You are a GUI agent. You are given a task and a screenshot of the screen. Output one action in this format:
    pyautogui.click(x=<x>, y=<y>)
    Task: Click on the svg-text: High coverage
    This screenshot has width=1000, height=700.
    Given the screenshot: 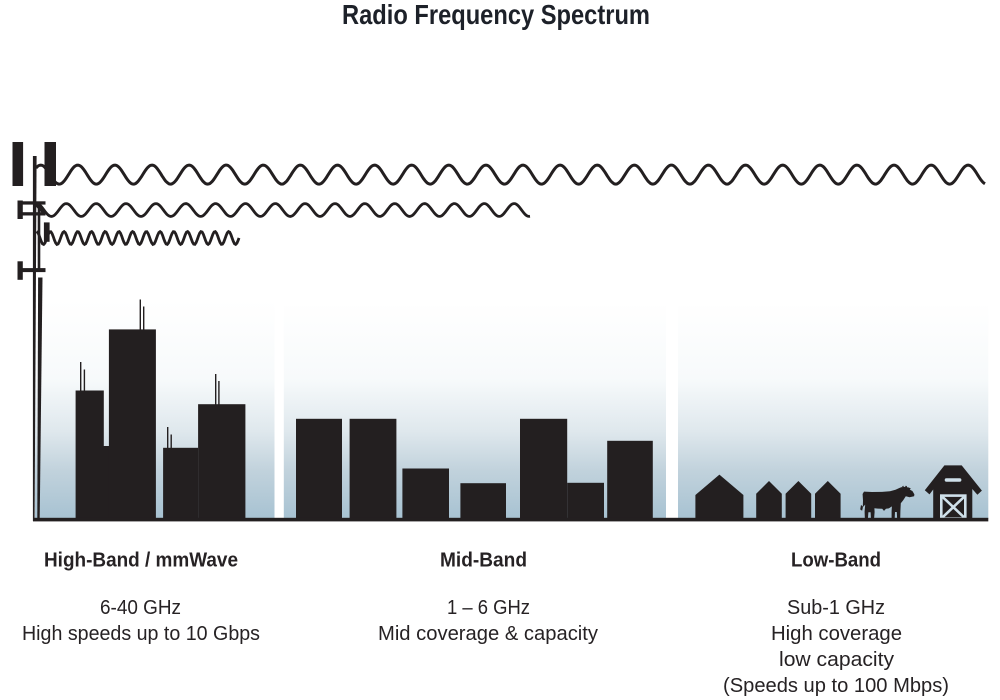 What is the action you would take?
    pyautogui.click(x=836, y=634)
    